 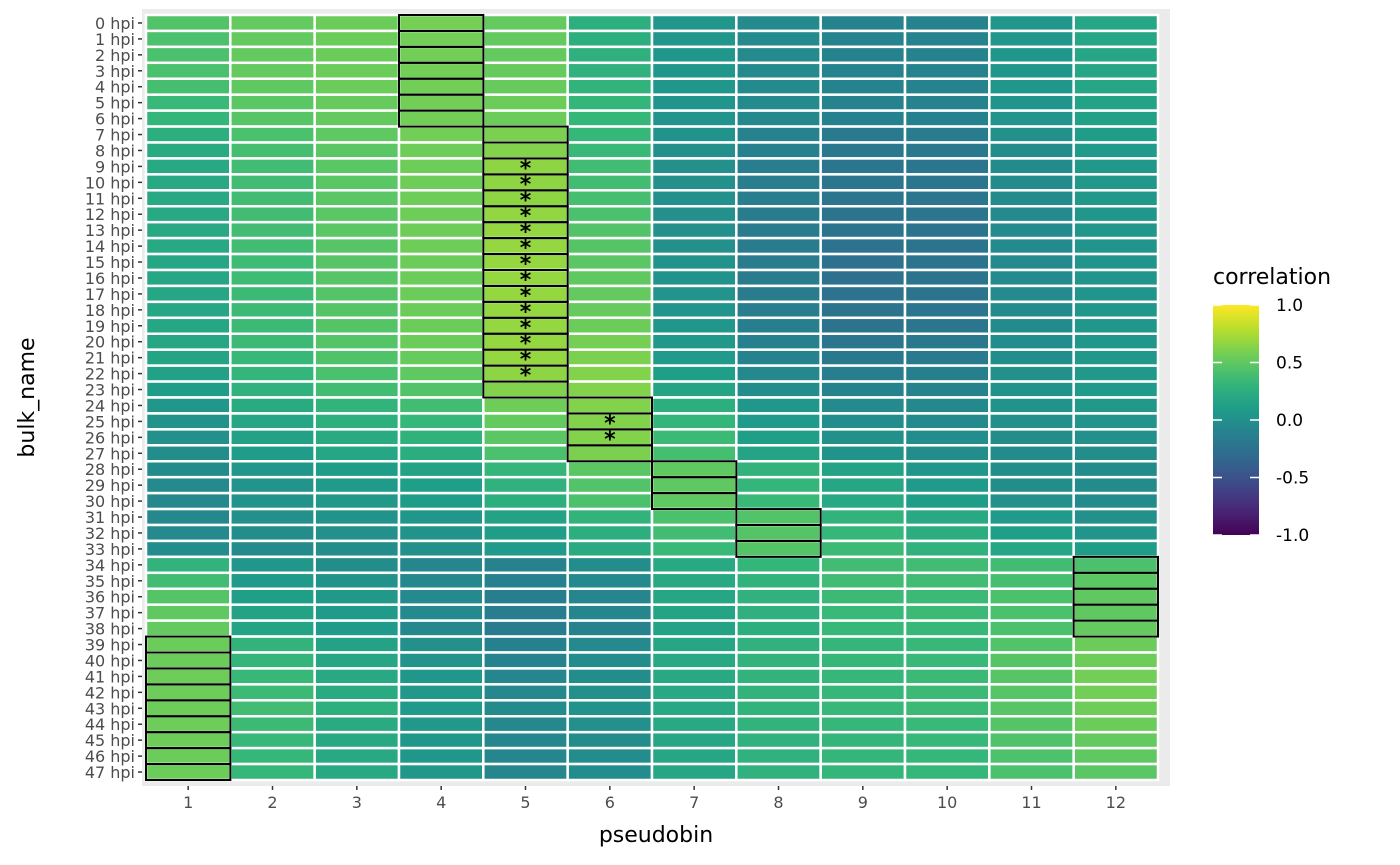 What do you see at coordinates (357, 802) in the screenshot?
I see `x-tick-label: 3` at bounding box center [357, 802].